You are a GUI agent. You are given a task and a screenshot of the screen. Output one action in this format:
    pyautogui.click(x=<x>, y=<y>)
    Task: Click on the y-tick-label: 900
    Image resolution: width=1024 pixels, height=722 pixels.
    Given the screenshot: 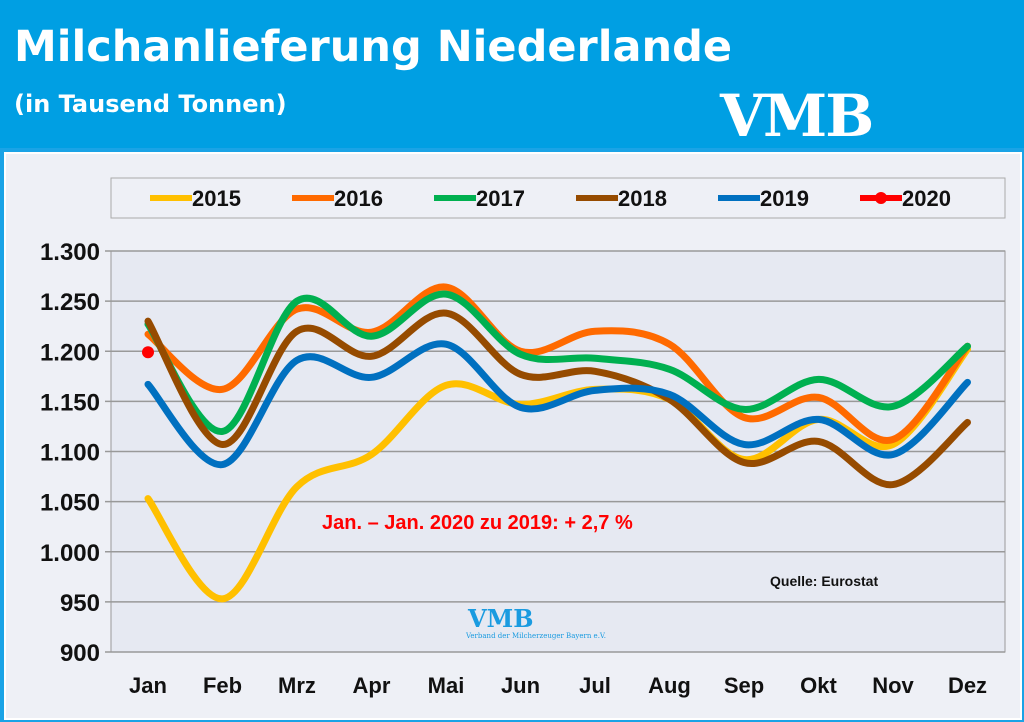 What is the action you would take?
    pyautogui.click(x=80, y=653)
    